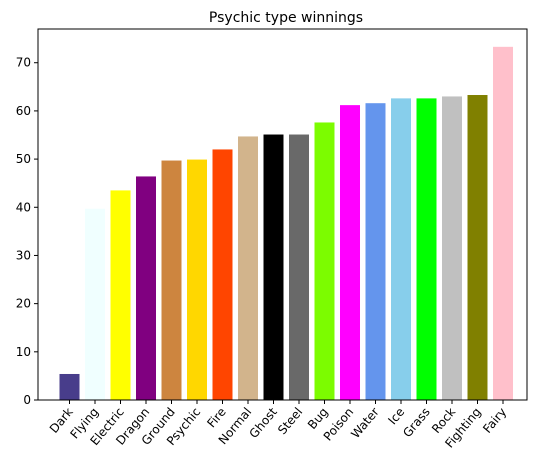  I want to click on y-tick-label: 50, so click(23, 159).